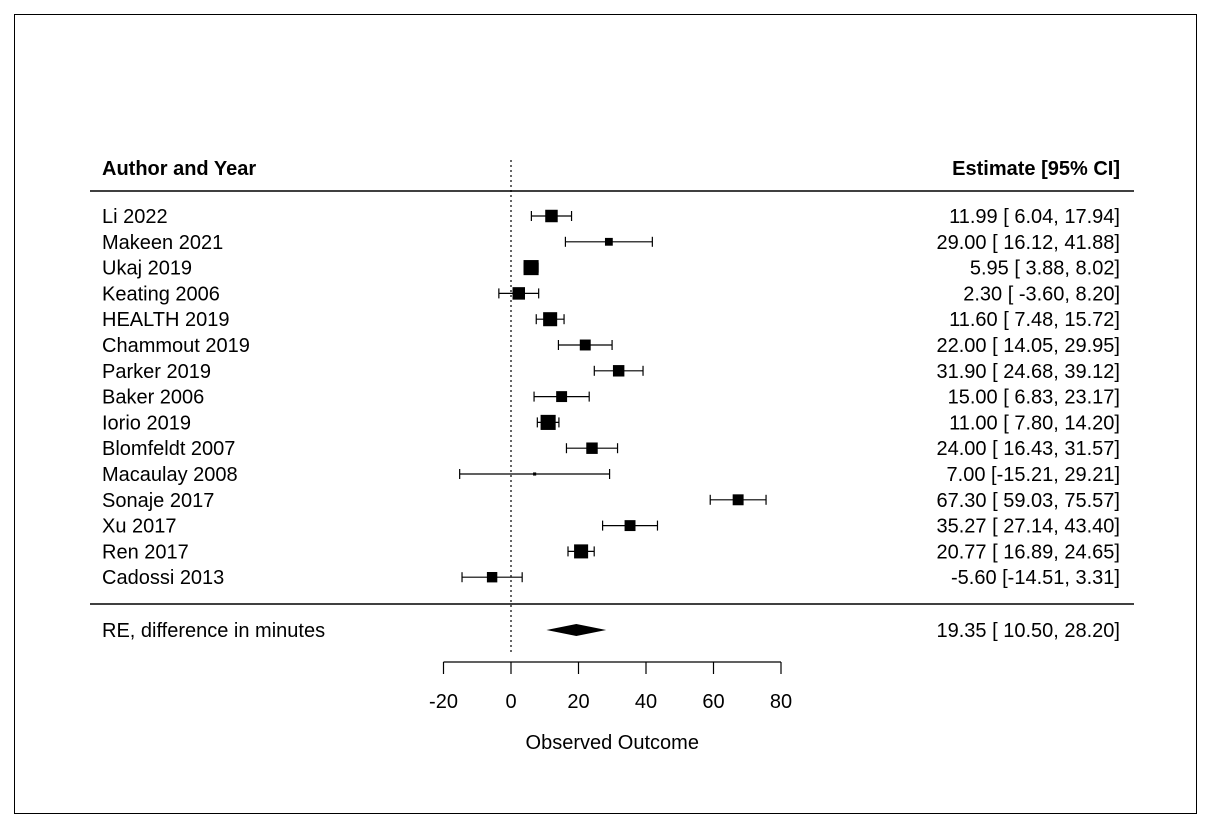  What do you see at coordinates (213, 631) in the screenshot?
I see `summary-label: RE, difference in minutes` at bounding box center [213, 631].